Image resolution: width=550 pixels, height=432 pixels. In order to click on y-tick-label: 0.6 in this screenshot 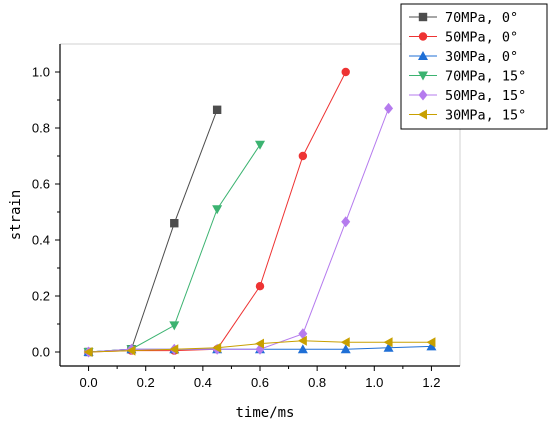, I will do `click(41, 184)`.